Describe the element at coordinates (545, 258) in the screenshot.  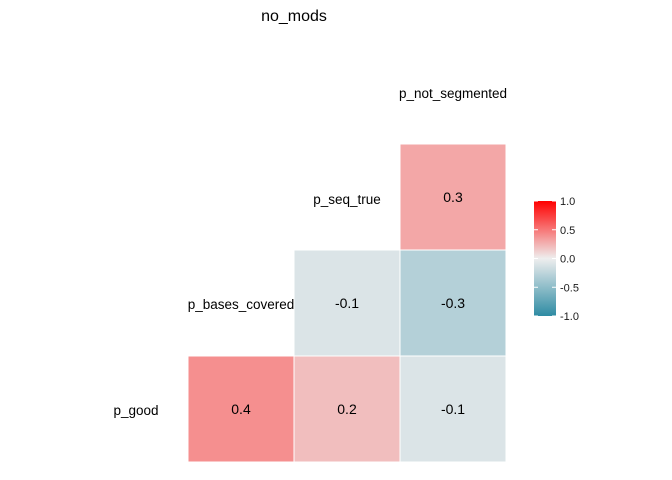
I see `legend-colorbar` at that location.